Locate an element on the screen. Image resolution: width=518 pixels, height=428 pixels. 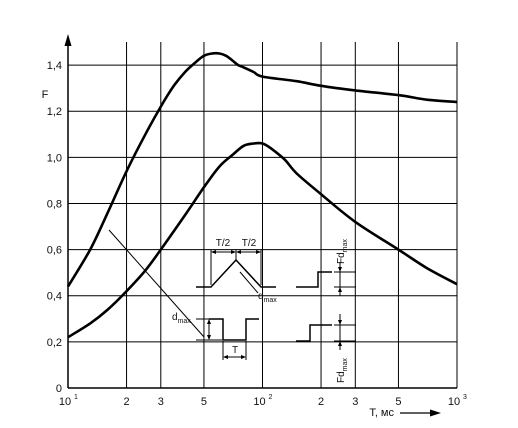
triangle-pulse-diagram: T/2 T/2 dmax is located at coordinates (236, 271).